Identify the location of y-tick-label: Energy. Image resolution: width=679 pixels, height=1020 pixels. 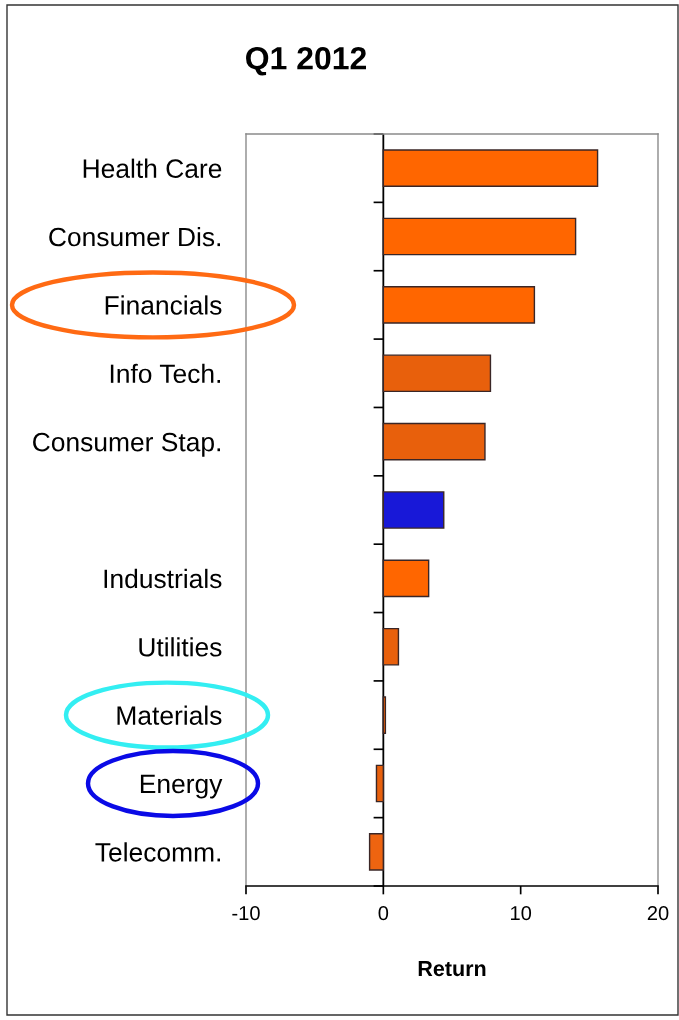
(181, 786).